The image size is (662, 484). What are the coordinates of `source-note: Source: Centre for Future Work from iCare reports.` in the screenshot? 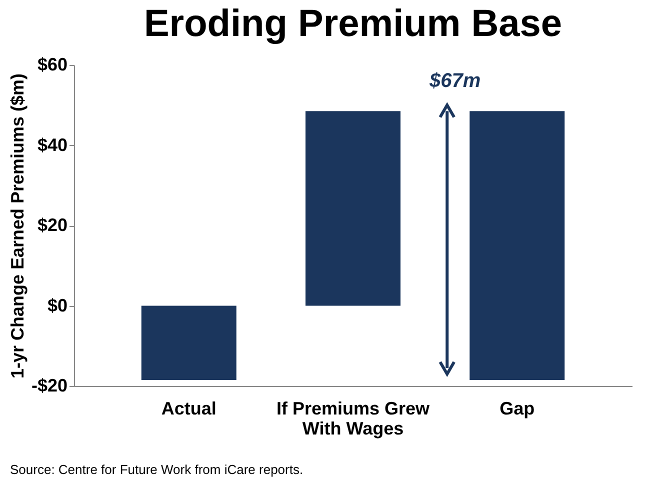 It's located at (157, 469).